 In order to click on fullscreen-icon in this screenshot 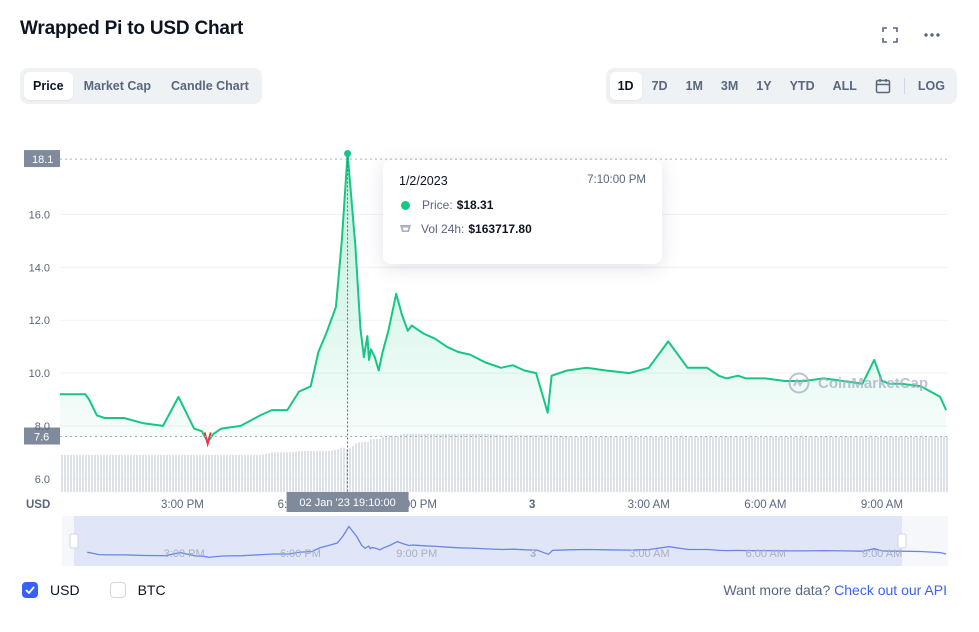, I will do `click(890, 35)`.